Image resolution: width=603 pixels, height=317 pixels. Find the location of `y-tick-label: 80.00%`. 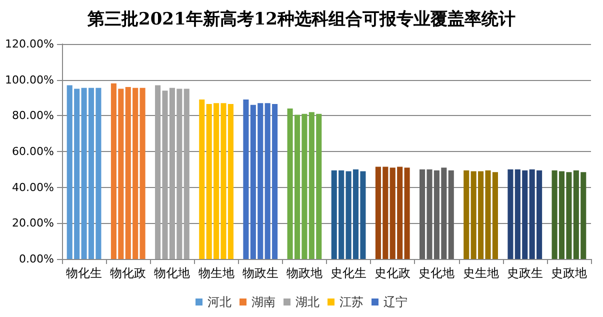

y-tick-label: 80.00% is located at coordinates (33, 115).